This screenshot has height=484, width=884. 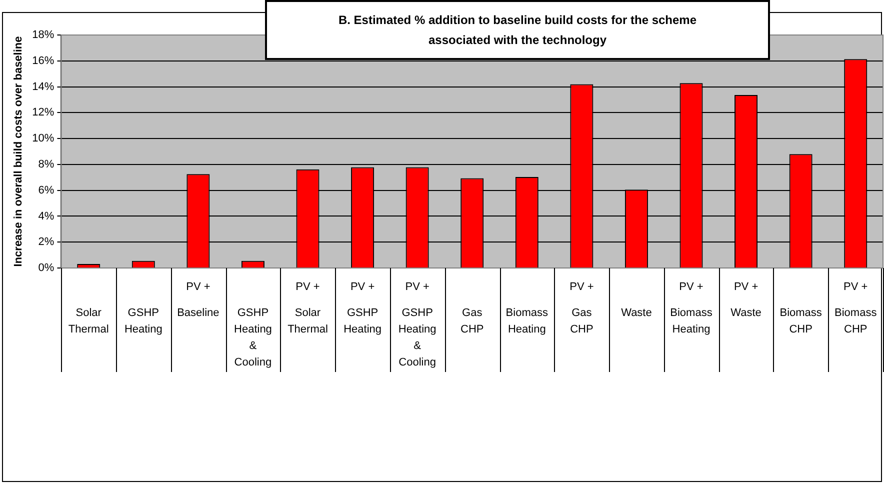 What do you see at coordinates (46, 268) in the screenshot?
I see `y-tick-label: 0%` at bounding box center [46, 268].